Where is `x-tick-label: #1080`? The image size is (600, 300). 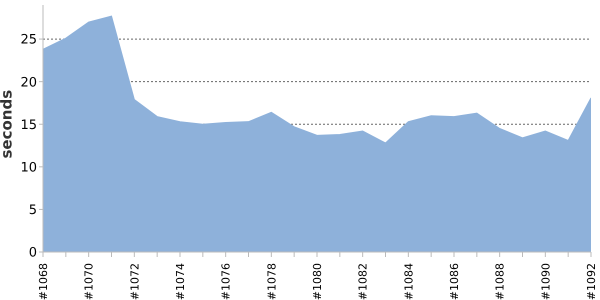 x-tick-label: #1080 is located at coordinates (317, 281).